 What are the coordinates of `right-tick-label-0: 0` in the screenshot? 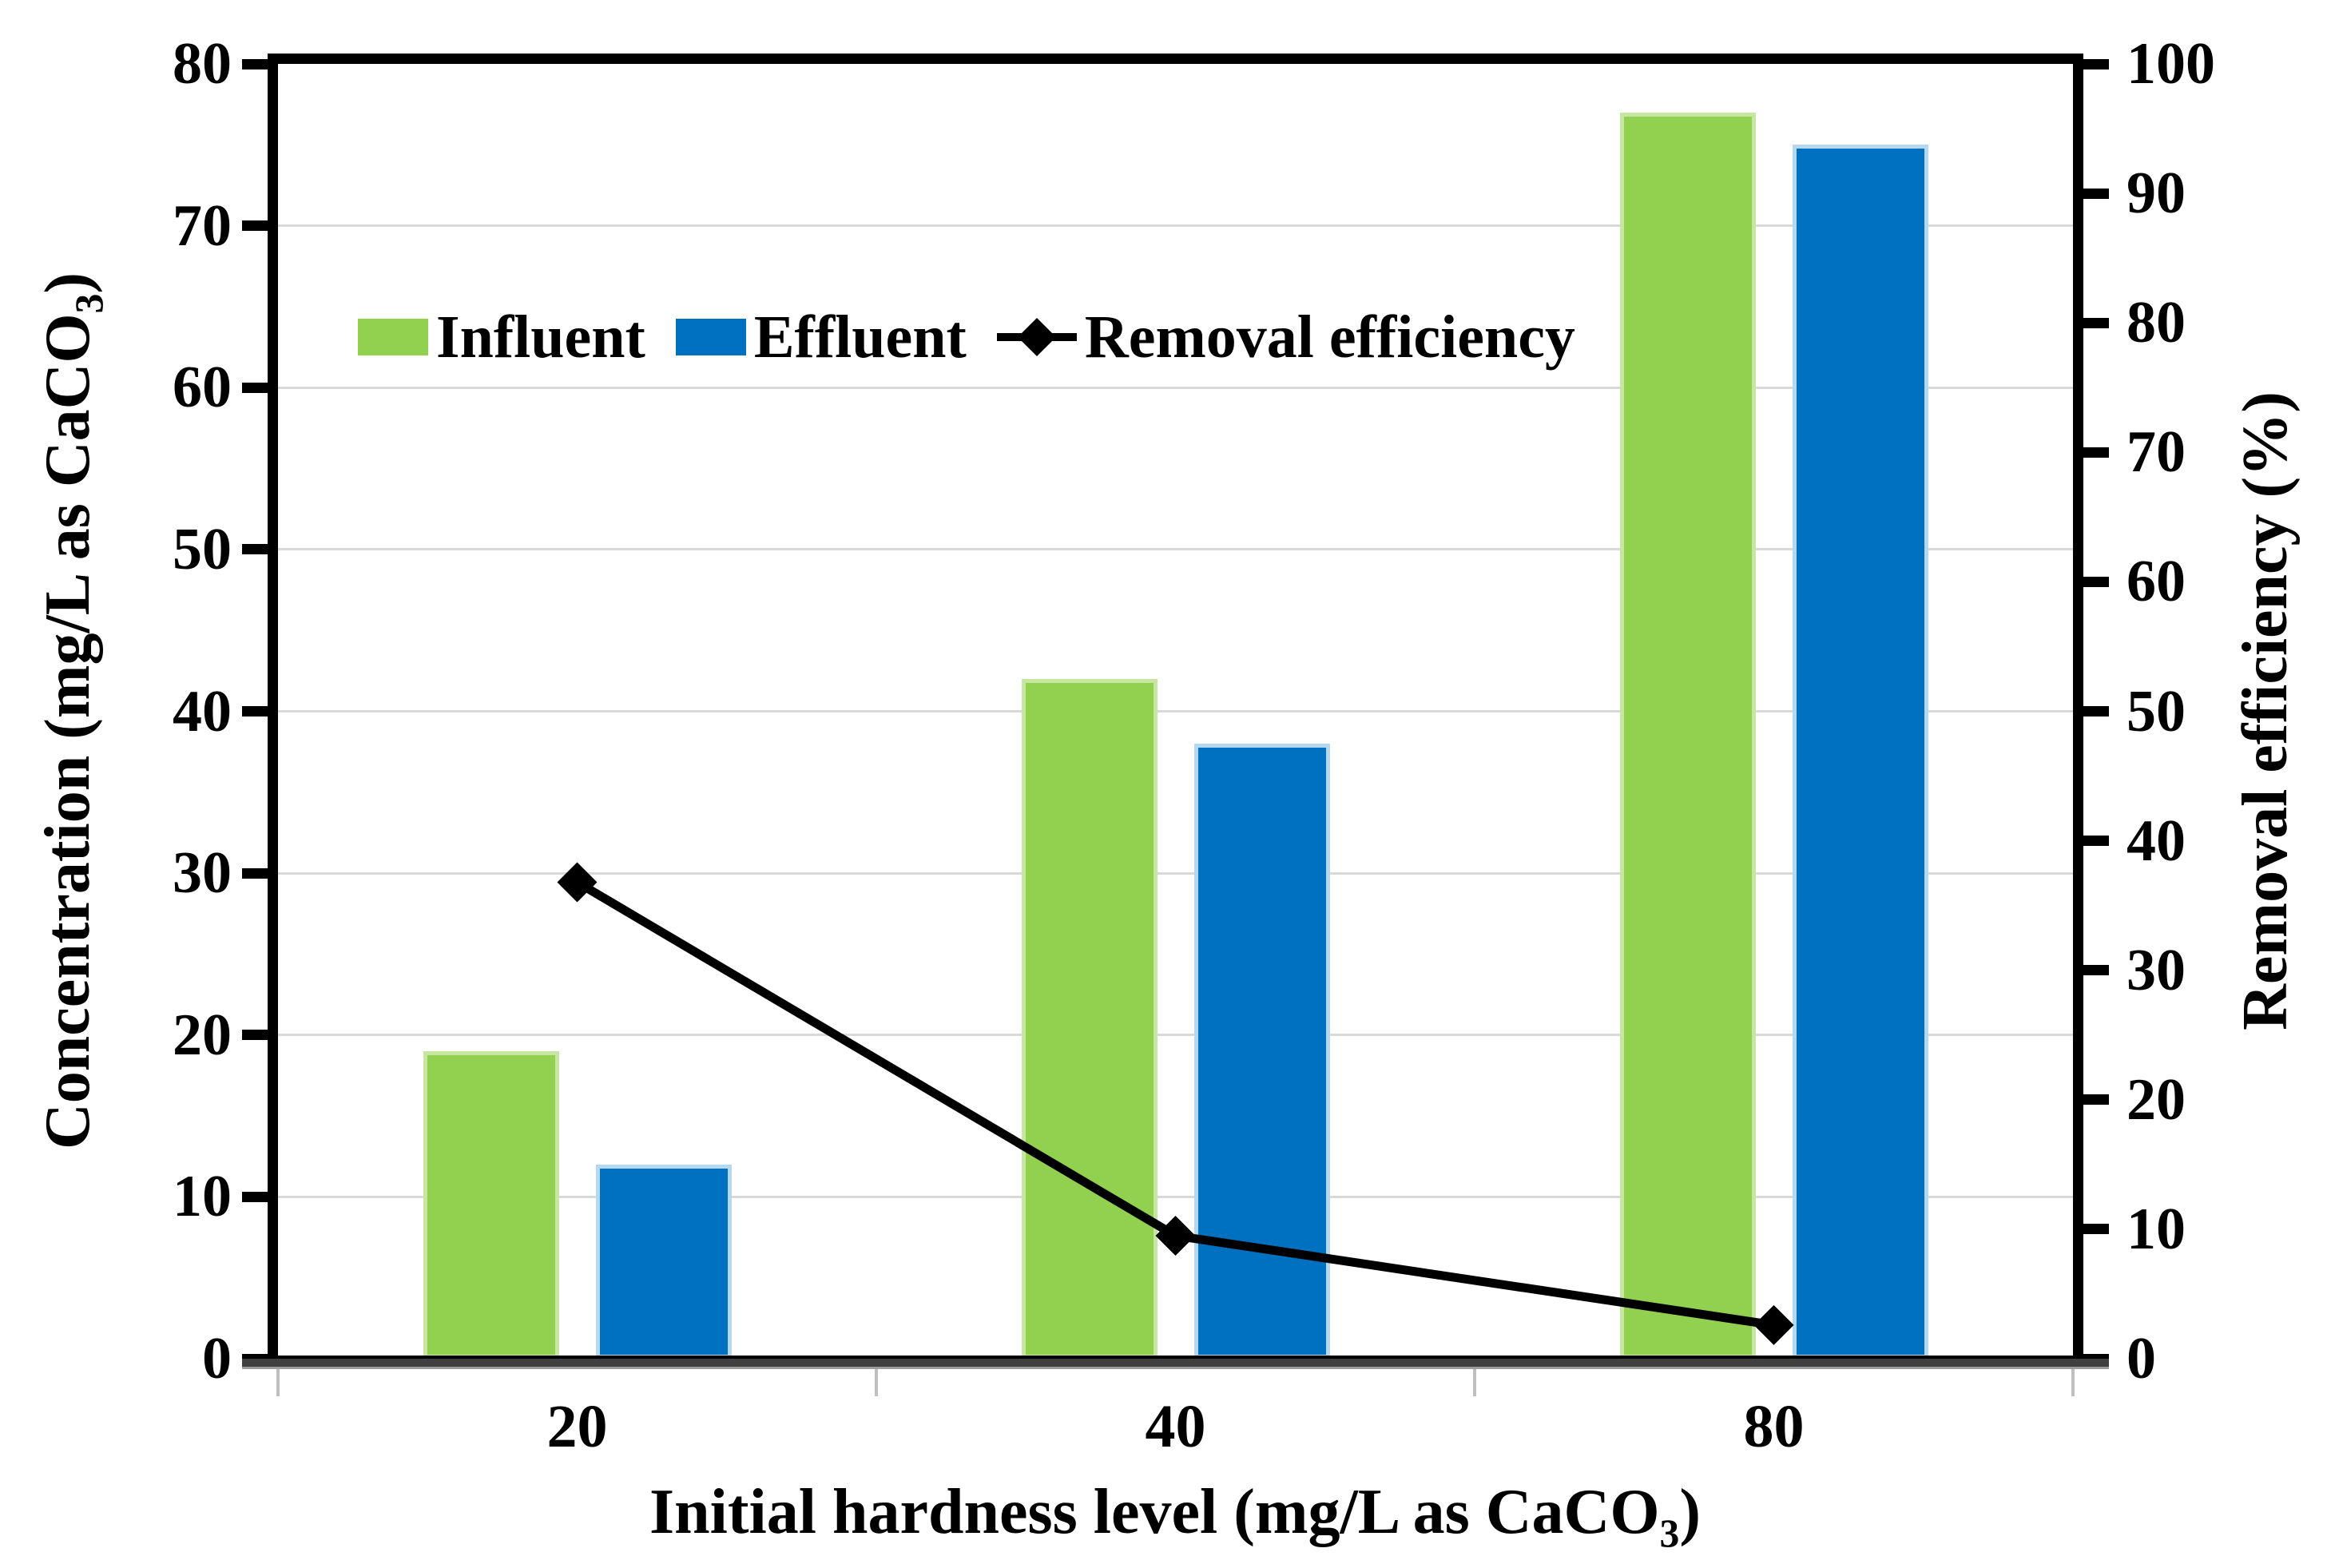 It's located at (2141, 1358).